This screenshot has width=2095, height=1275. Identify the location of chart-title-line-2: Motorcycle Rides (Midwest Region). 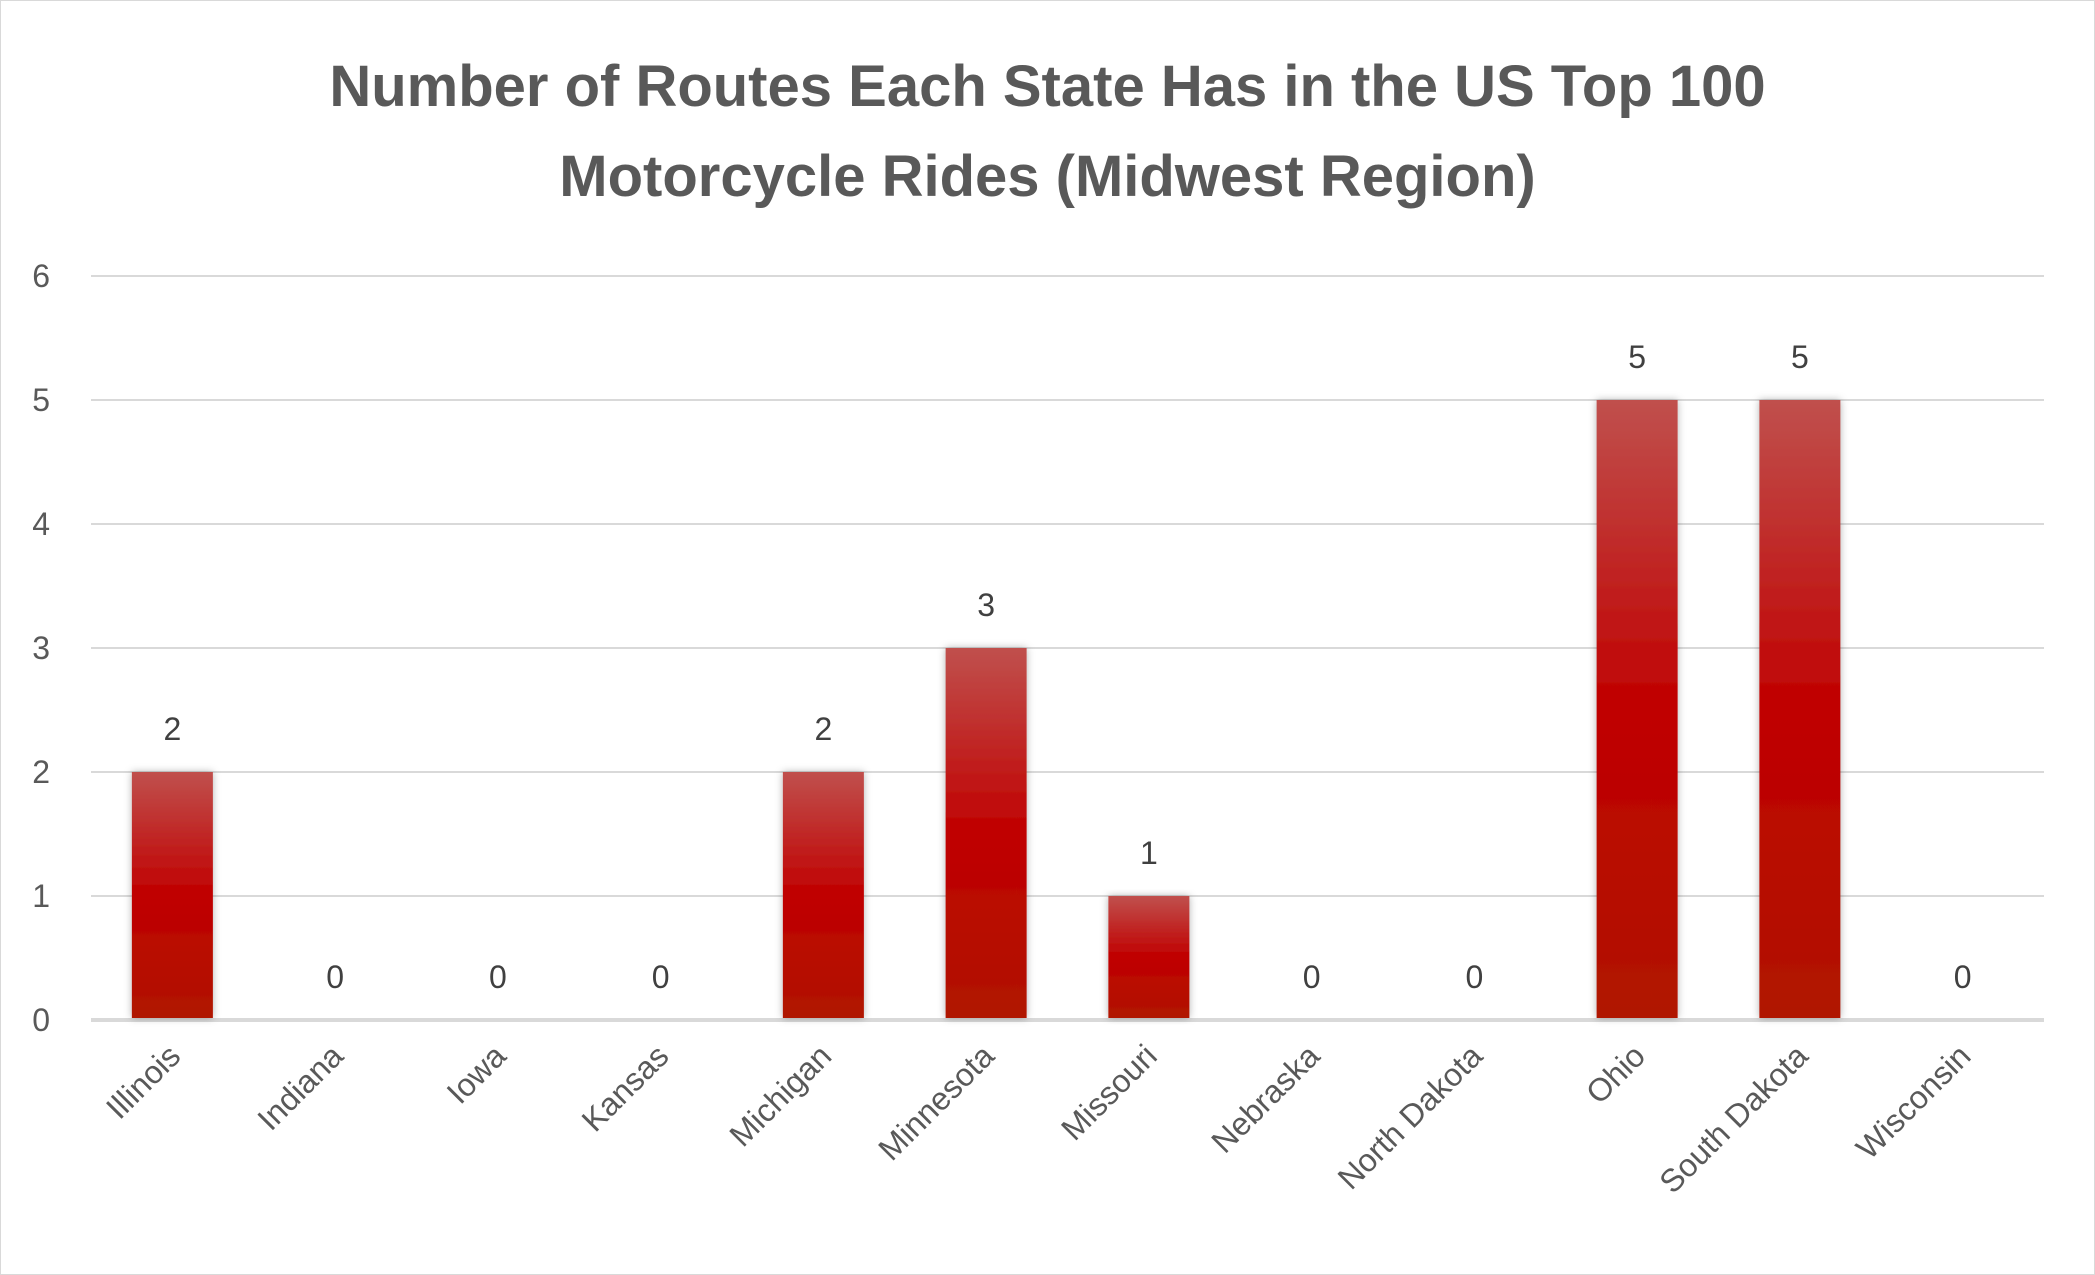
(1047, 176).